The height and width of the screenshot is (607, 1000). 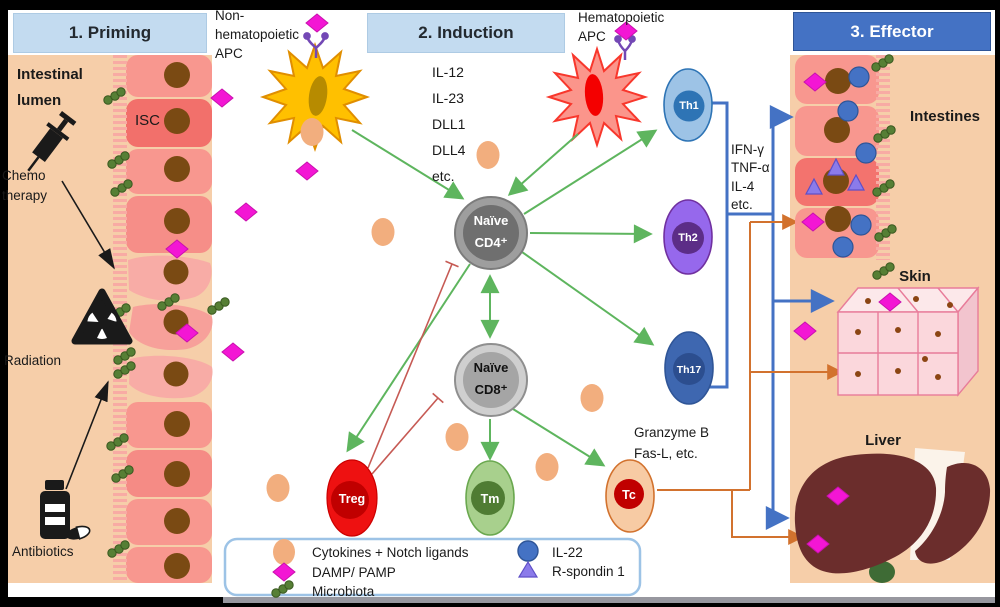 I want to click on label-th2: Th2, so click(x=688, y=238).